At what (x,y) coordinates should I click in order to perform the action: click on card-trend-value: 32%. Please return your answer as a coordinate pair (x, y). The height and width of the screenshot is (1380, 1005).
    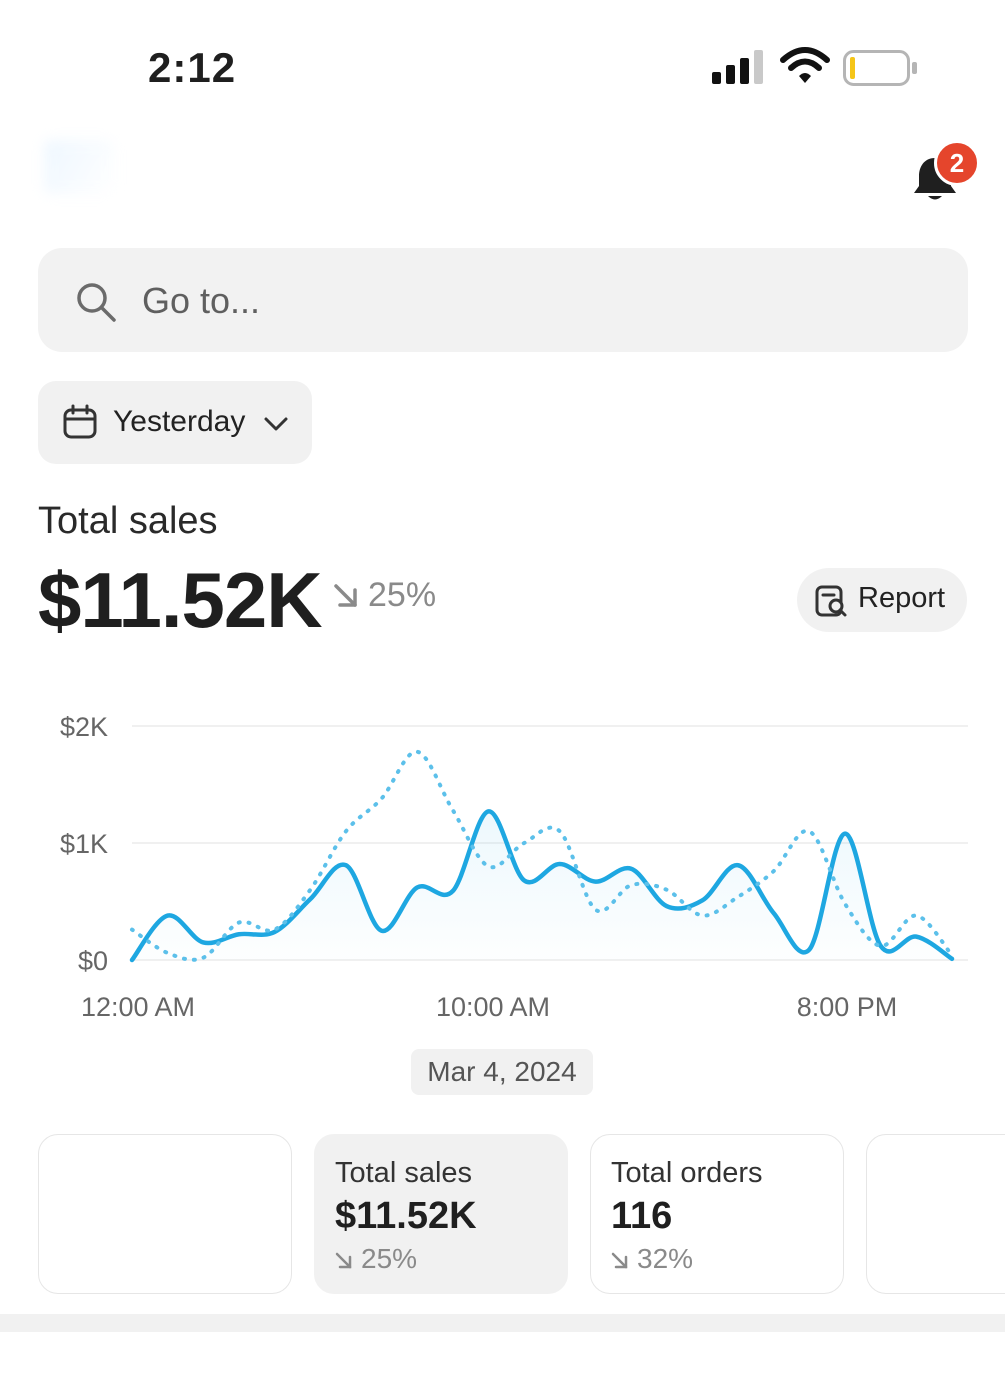
    Looking at the image, I should click on (665, 1258).